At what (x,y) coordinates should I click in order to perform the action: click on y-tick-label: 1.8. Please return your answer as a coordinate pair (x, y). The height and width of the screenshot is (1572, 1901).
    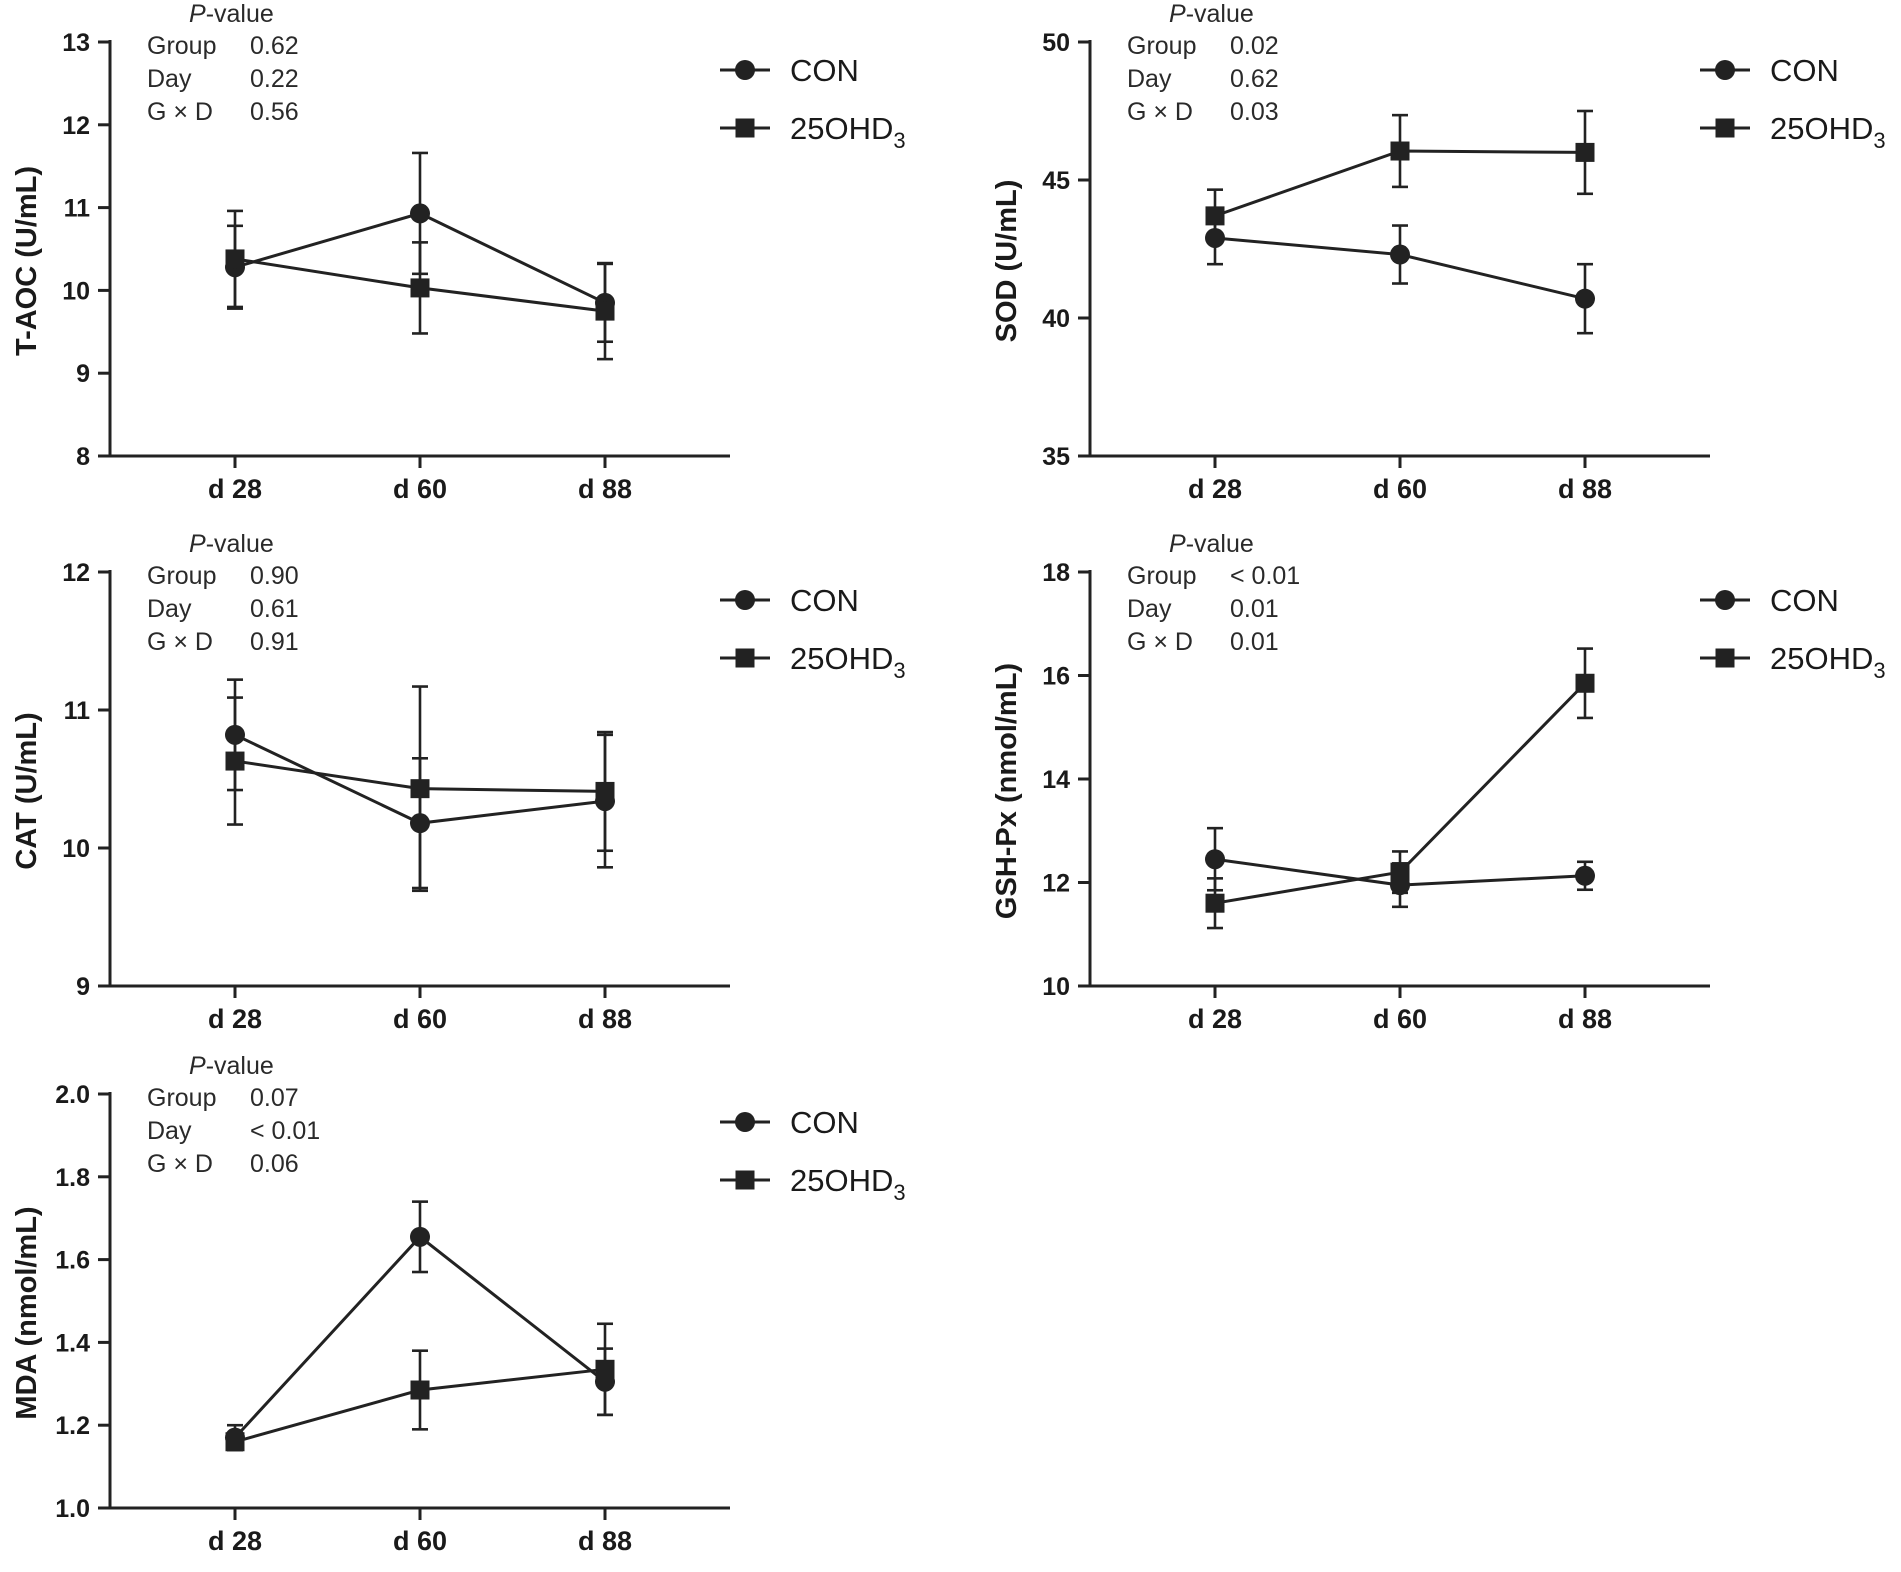
    Looking at the image, I should click on (72, 1178).